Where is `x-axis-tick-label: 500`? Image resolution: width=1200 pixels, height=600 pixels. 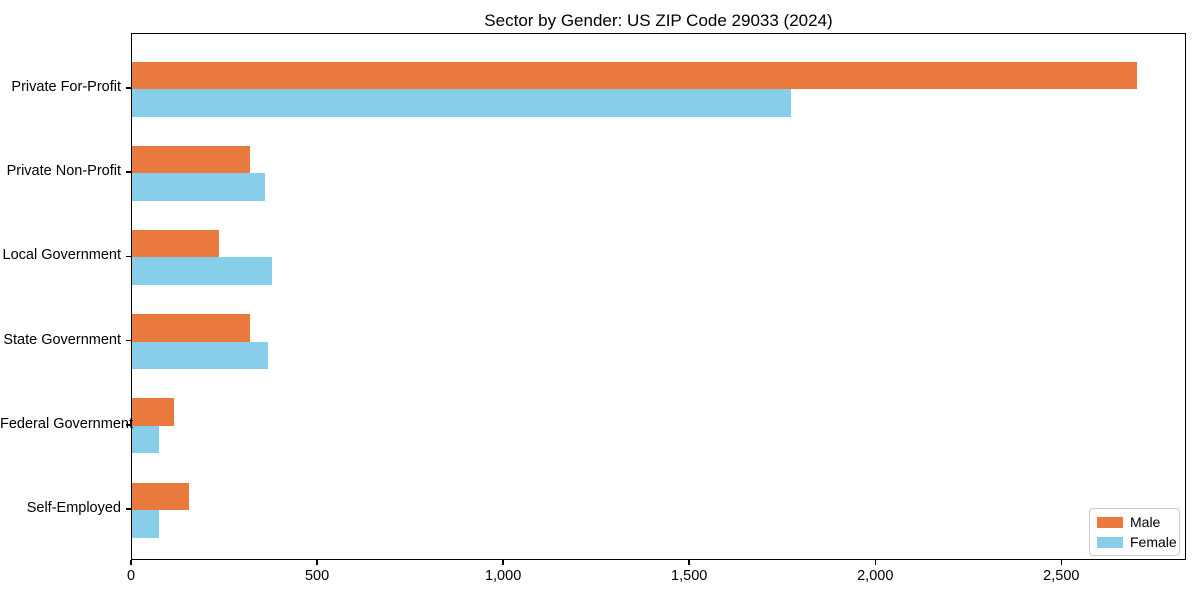 x-axis-tick-label: 500 is located at coordinates (317, 576).